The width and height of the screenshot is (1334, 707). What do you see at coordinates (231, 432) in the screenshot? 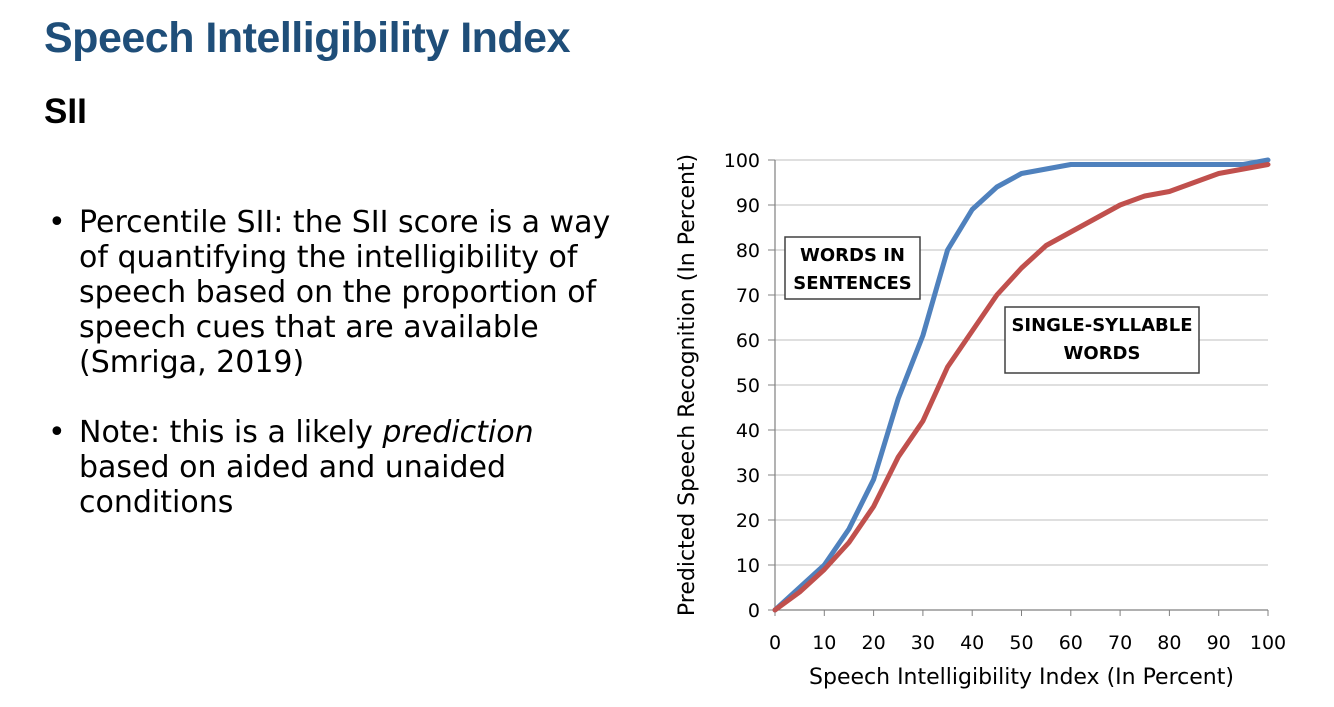
I see `bullet-text: Note: this is a likely` at bounding box center [231, 432].